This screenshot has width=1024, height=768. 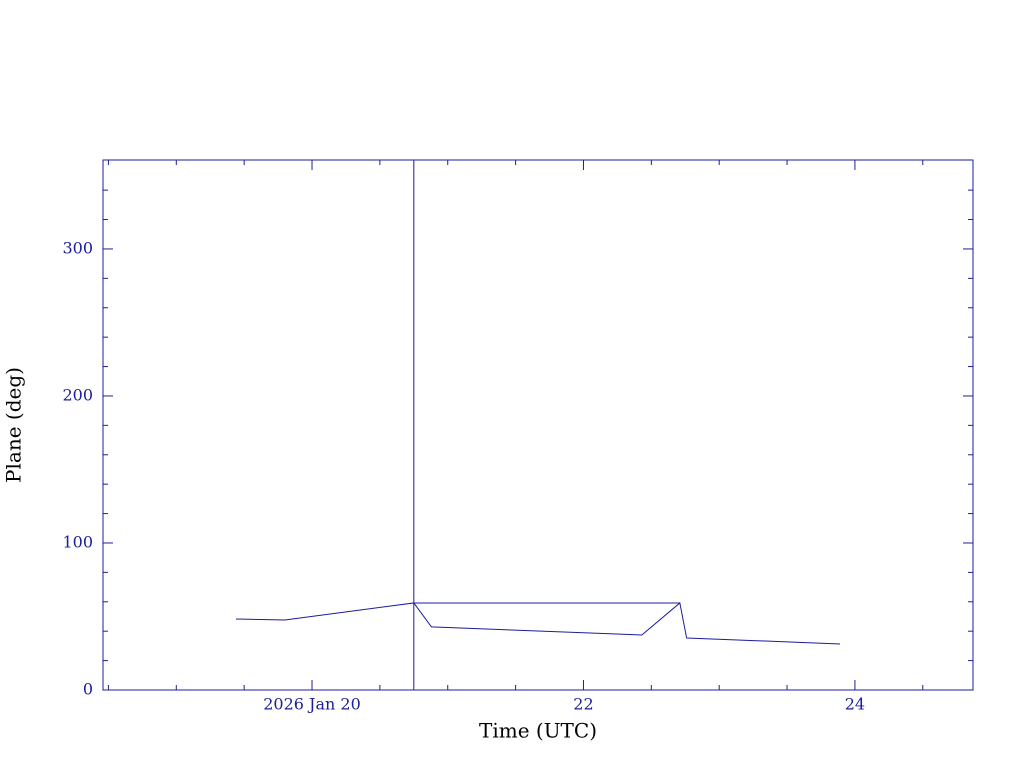 I want to click on x-tick-label: 2026 Jan 20, so click(x=312, y=704).